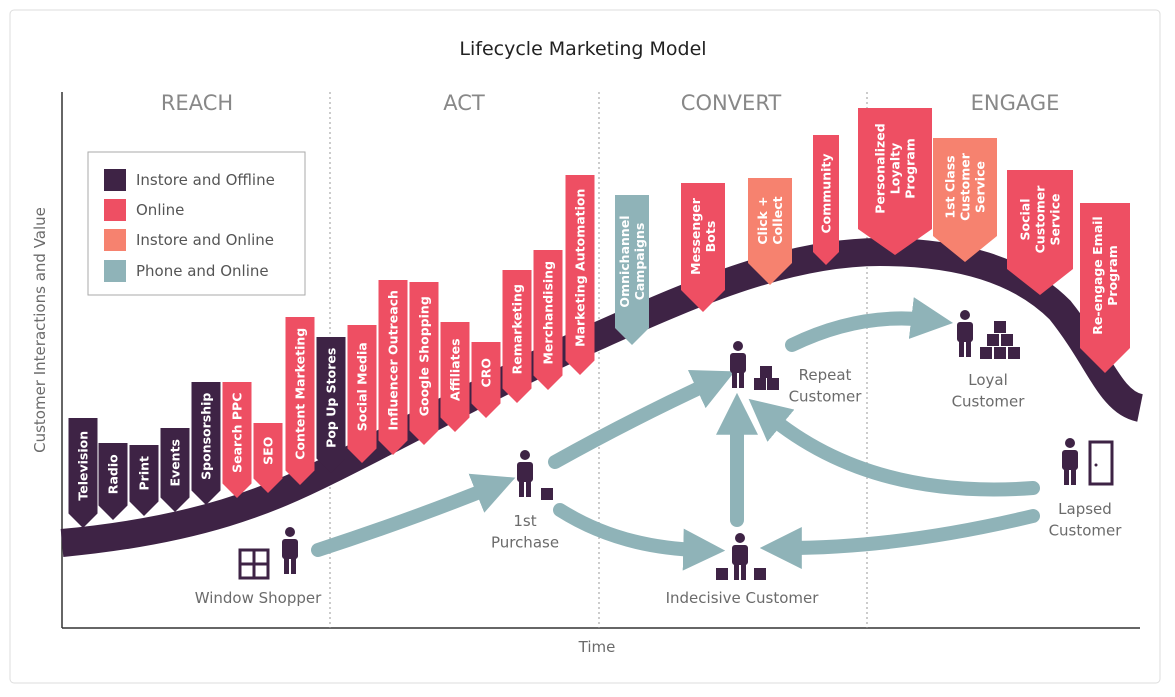 The image size is (1175, 697). Describe the element at coordinates (258, 598) in the screenshot. I see `persona-label: Window Shopper` at that location.